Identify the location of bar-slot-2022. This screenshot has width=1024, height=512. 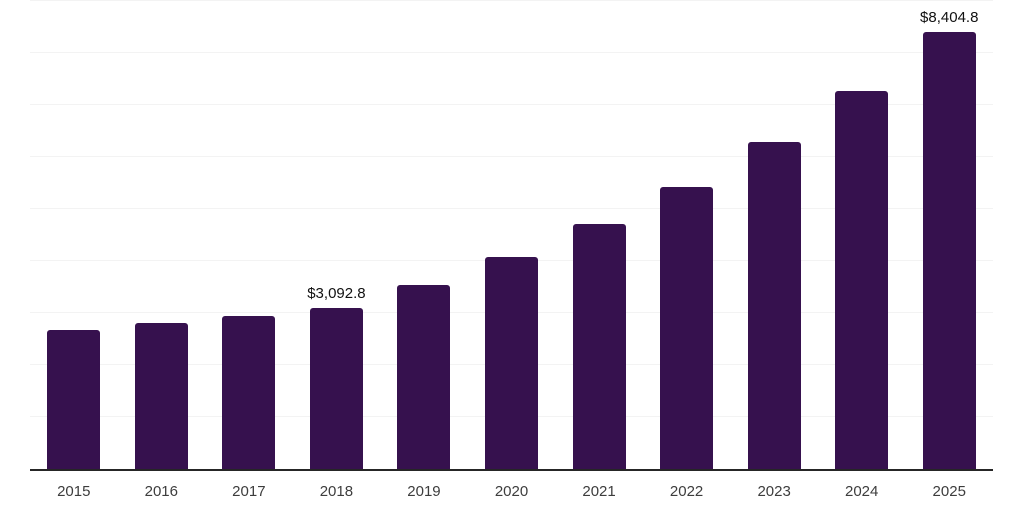
(687, 235).